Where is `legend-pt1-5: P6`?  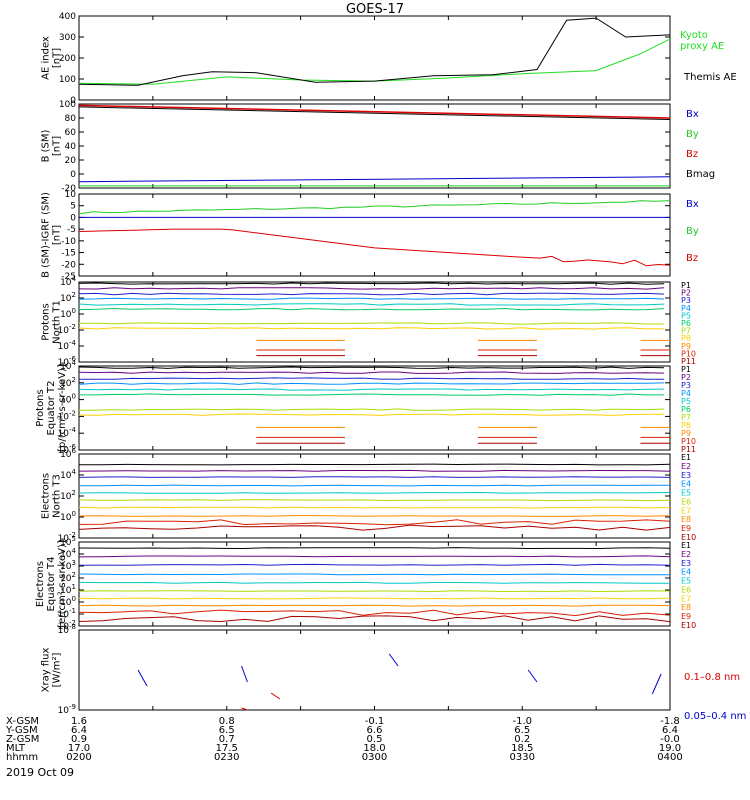
legend-pt1-5: P6 is located at coordinates (686, 323).